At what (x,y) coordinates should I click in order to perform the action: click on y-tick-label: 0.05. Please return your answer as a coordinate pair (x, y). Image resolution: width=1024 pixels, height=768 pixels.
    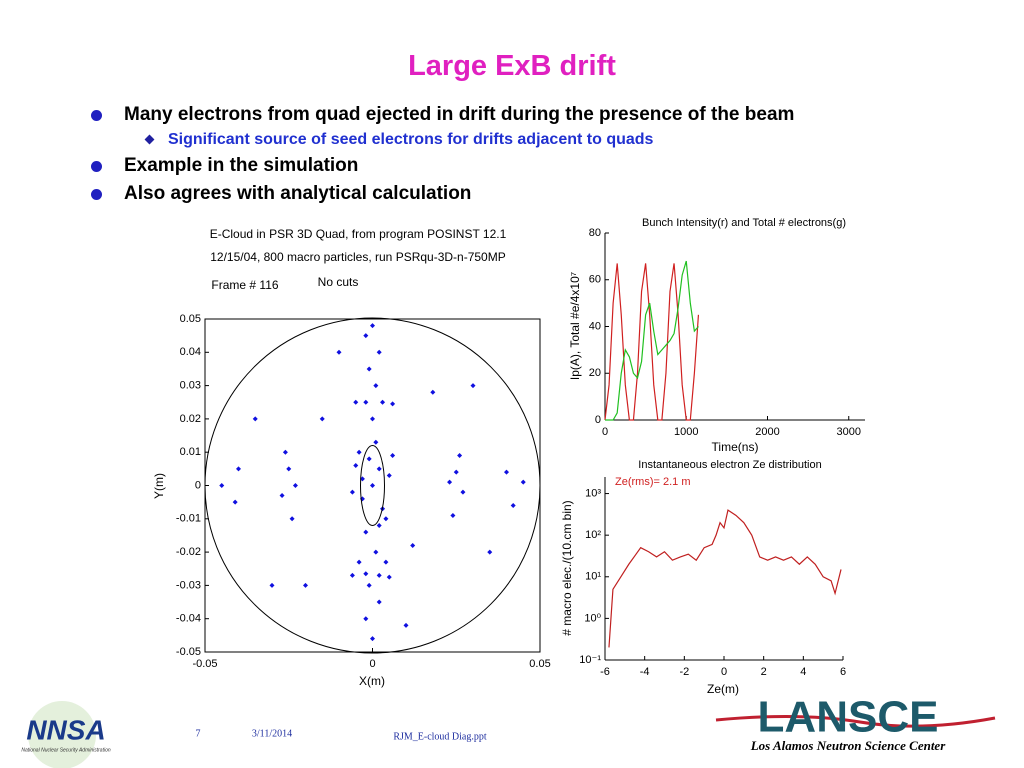
    Looking at the image, I should click on (190, 319).